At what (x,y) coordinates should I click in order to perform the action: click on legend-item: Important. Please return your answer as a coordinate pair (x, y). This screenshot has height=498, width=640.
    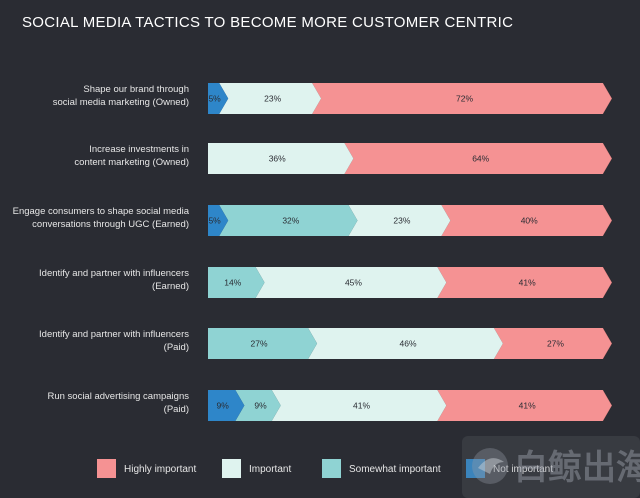
    Looking at the image, I should click on (256, 468).